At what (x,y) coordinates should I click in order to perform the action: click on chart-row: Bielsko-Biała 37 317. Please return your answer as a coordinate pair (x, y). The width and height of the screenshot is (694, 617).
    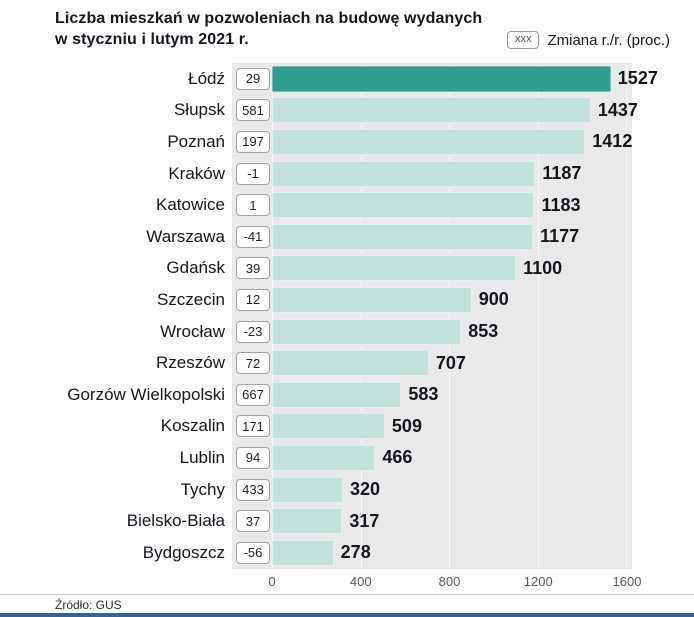
    Looking at the image, I should click on (347, 521).